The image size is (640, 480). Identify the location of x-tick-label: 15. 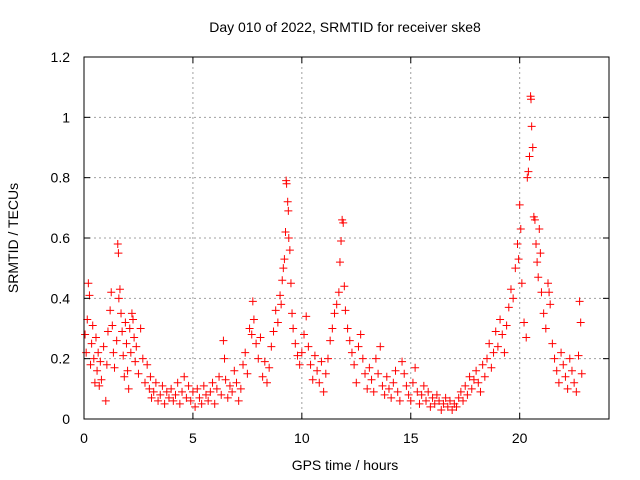
(411, 438).